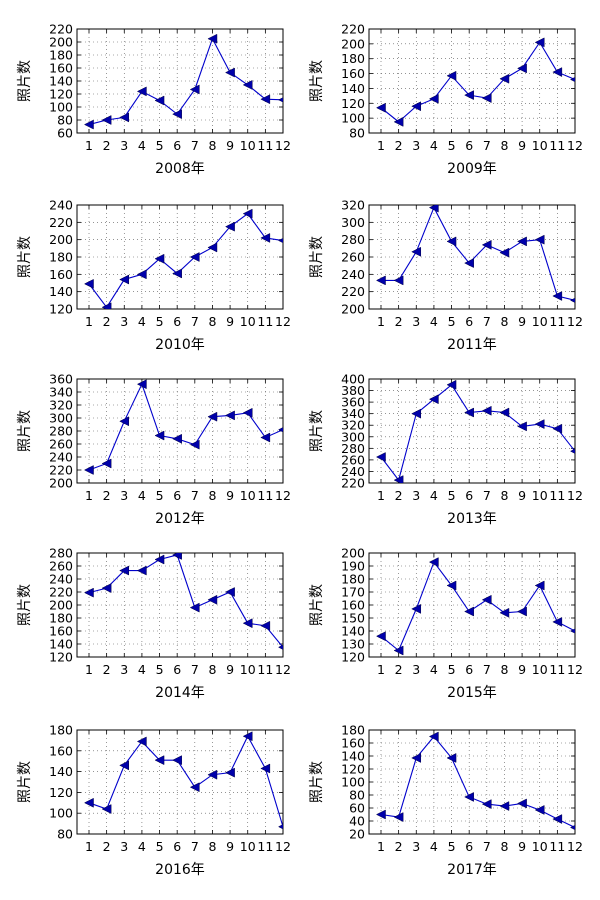 The width and height of the screenshot is (600, 900). What do you see at coordinates (61, 405) in the screenshot?
I see `y-tick-label: 320` at bounding box center [61, 405].